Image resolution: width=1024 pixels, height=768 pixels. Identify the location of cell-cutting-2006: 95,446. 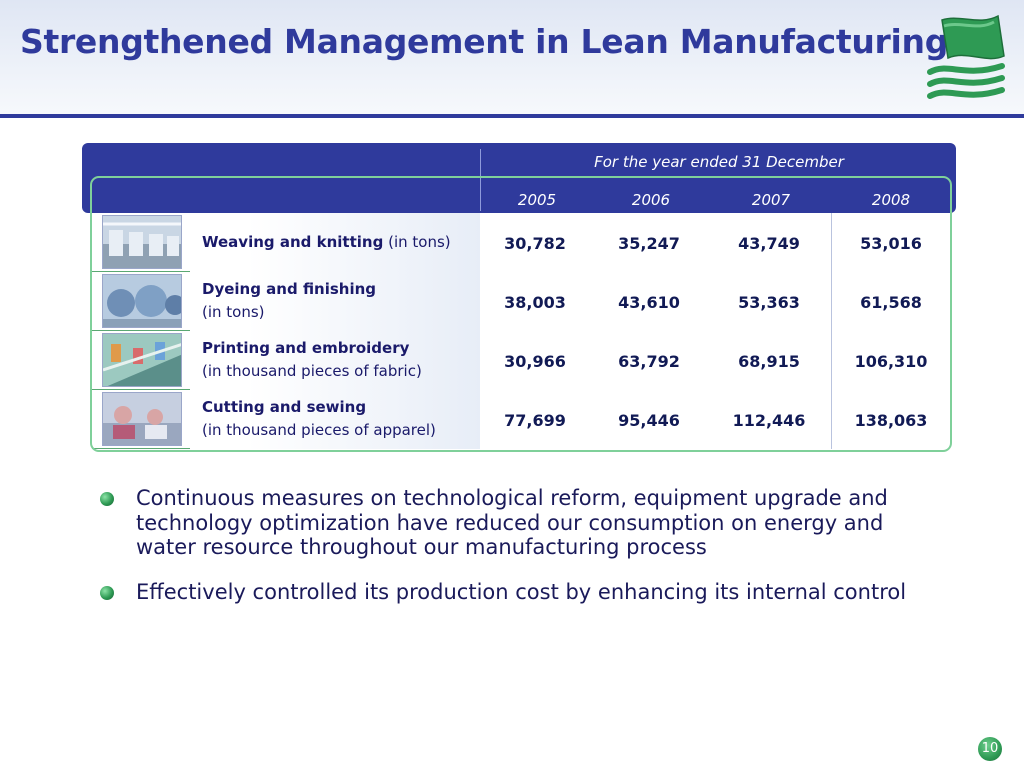
(649, 420).